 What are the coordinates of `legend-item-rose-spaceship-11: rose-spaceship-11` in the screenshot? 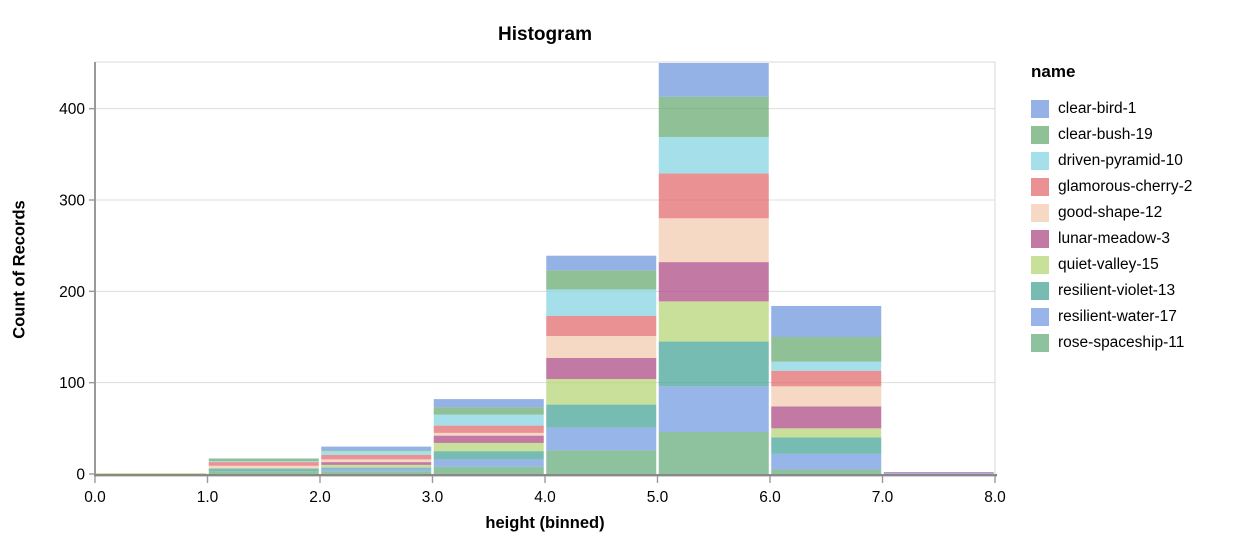 It's located at (1141, 343).